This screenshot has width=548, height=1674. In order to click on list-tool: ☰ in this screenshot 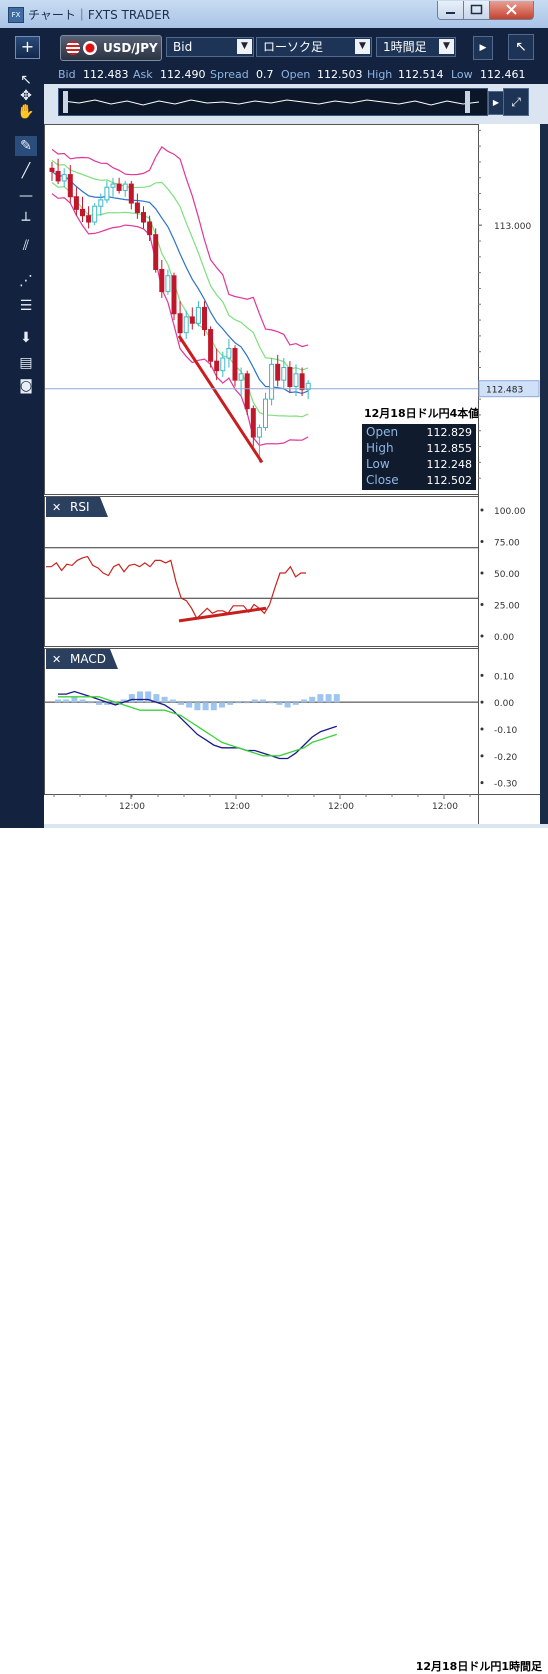, I will do `click(26, 306)`.